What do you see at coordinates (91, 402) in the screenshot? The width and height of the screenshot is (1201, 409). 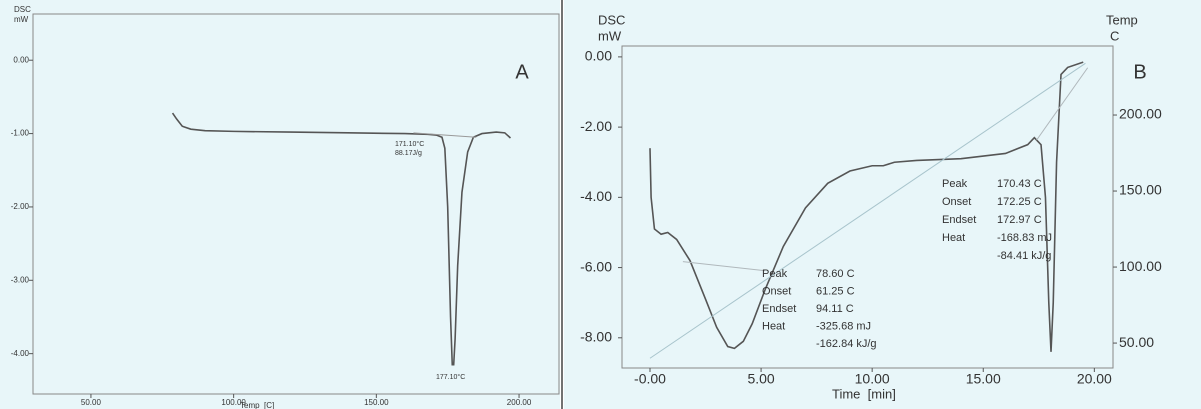 I see `x-tick-label: 50.00` at bounding box center [91, 402].